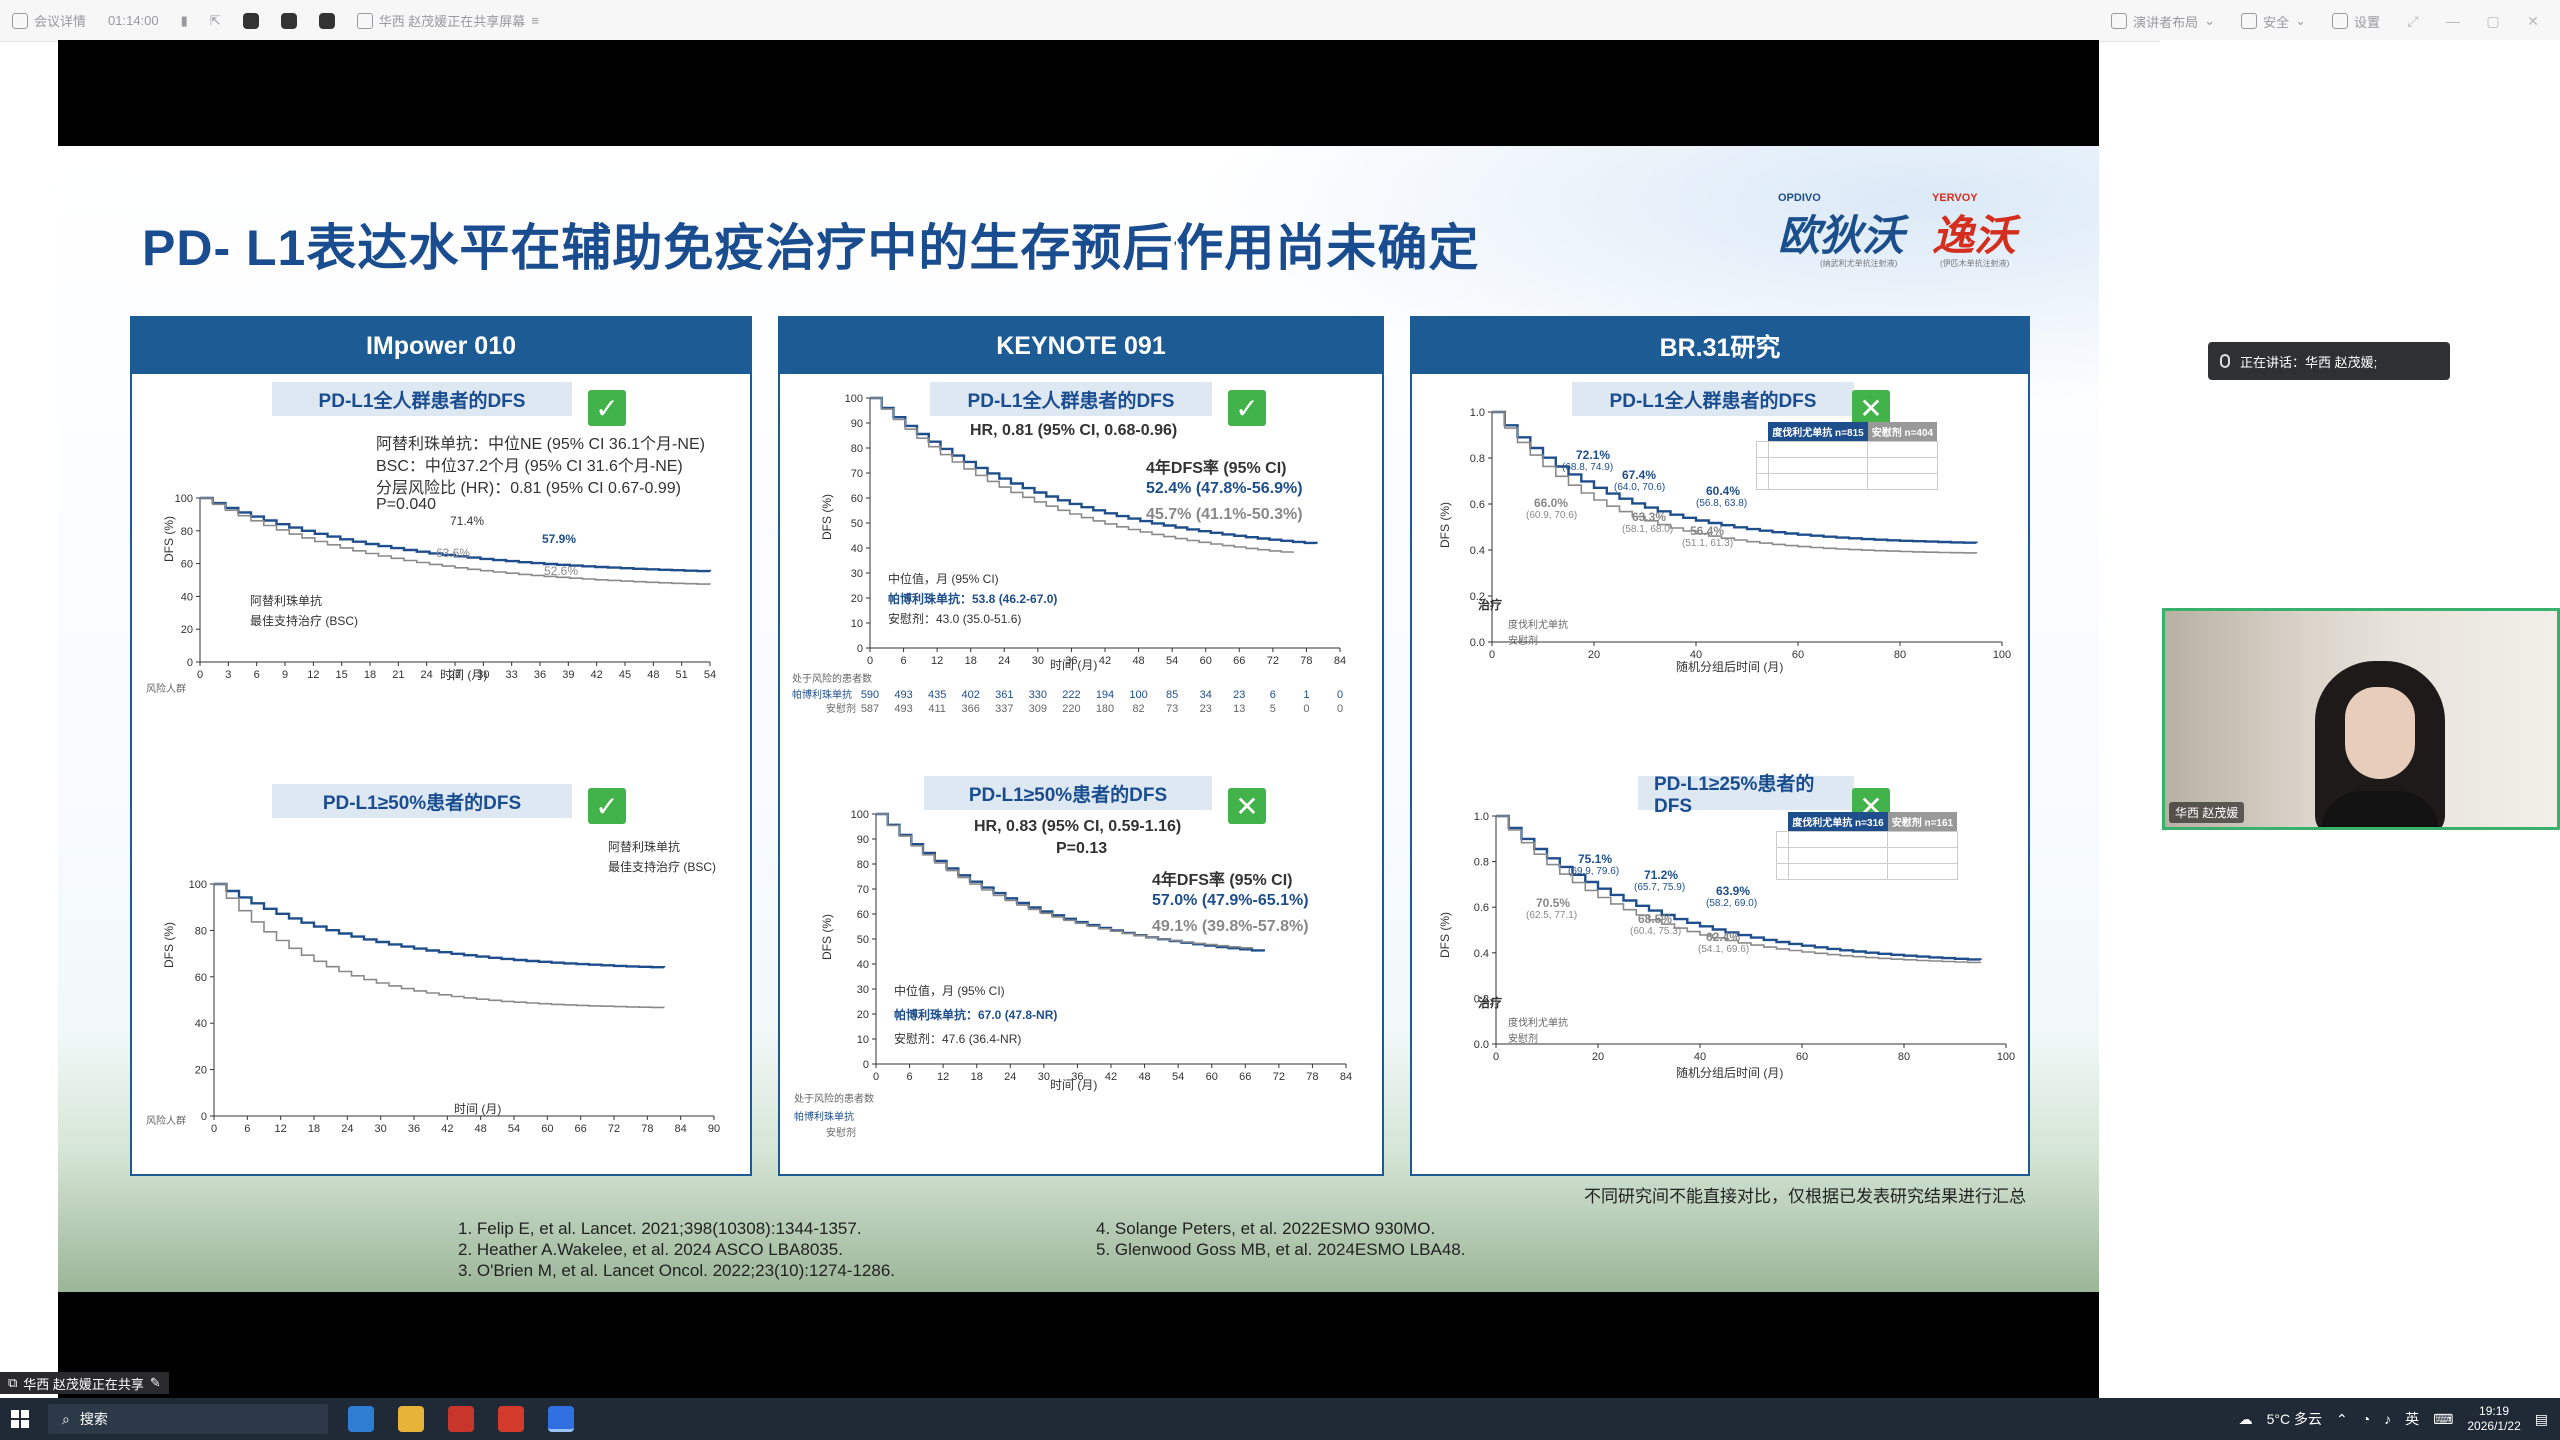 Image resolution: width=2560 pixels, height=1440 pixels. What do you see at coordinates (1481, 817) in the screenshot?
I see `y-tick-label: 1.0` at bounding box center [1481, 817].